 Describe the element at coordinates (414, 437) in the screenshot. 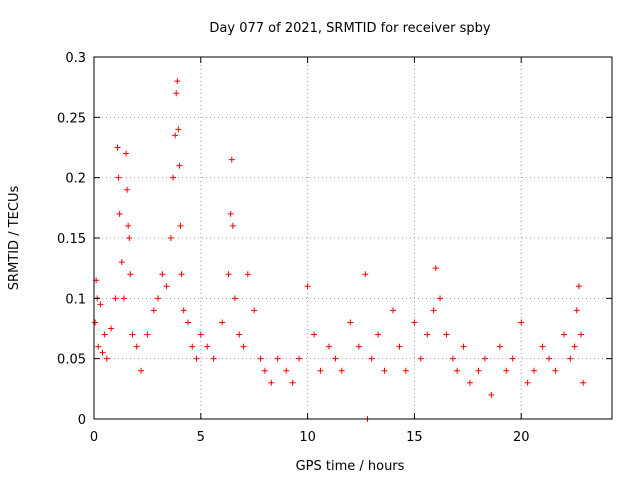

I see `x-tick-label: 15` at that location.